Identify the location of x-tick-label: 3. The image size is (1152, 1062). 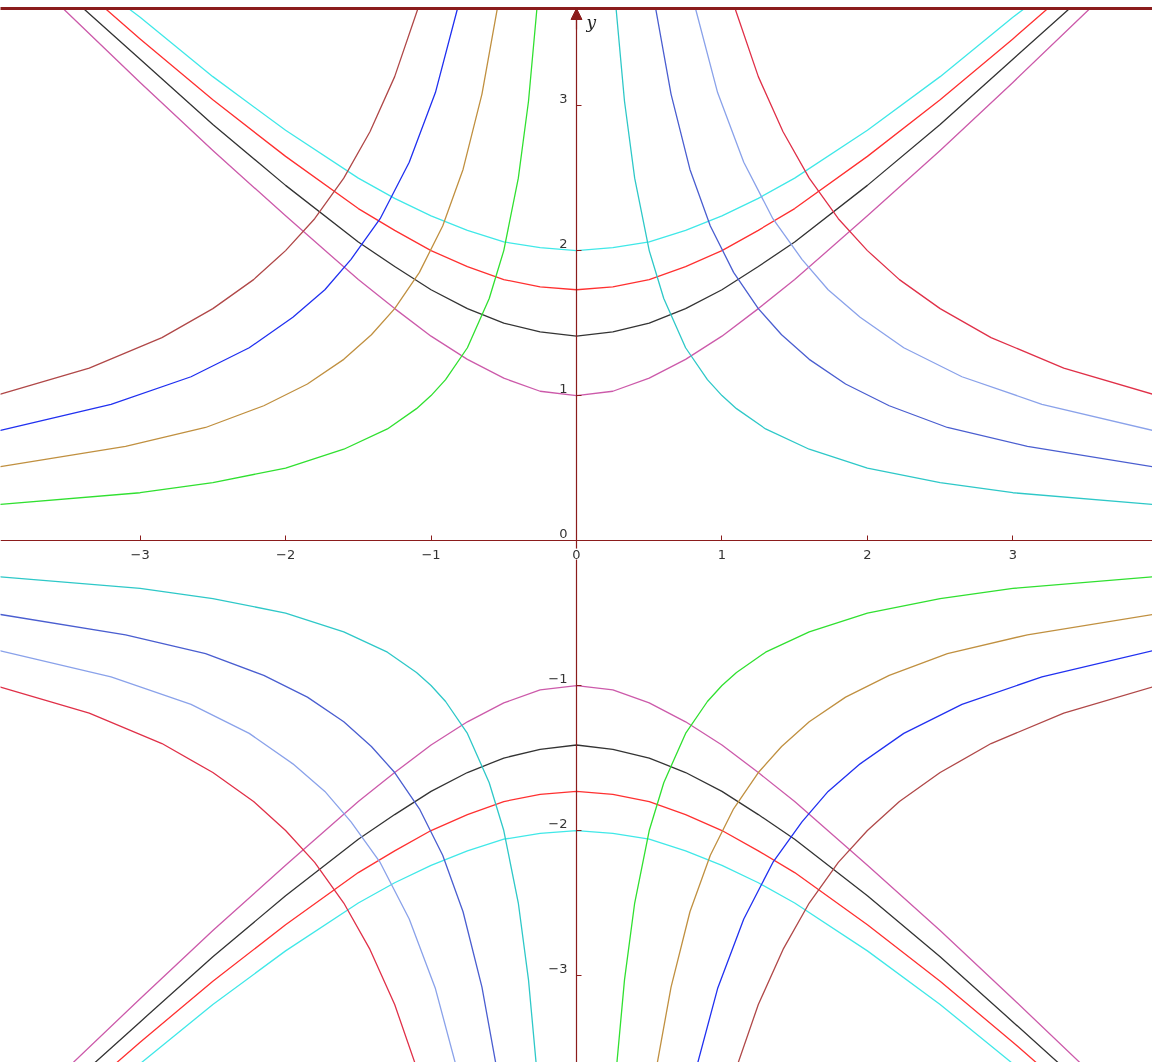
(1013, 554).